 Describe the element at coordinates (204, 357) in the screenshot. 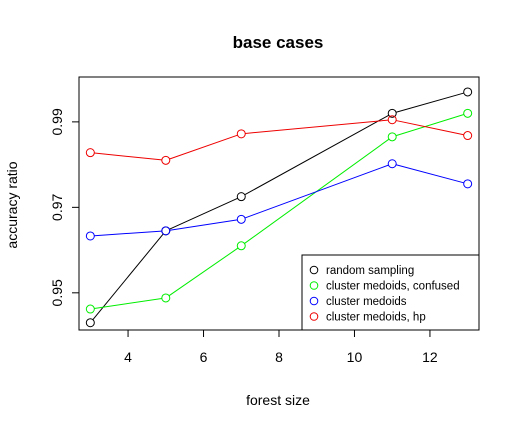

I see `x-tick-label: 6` at that location.